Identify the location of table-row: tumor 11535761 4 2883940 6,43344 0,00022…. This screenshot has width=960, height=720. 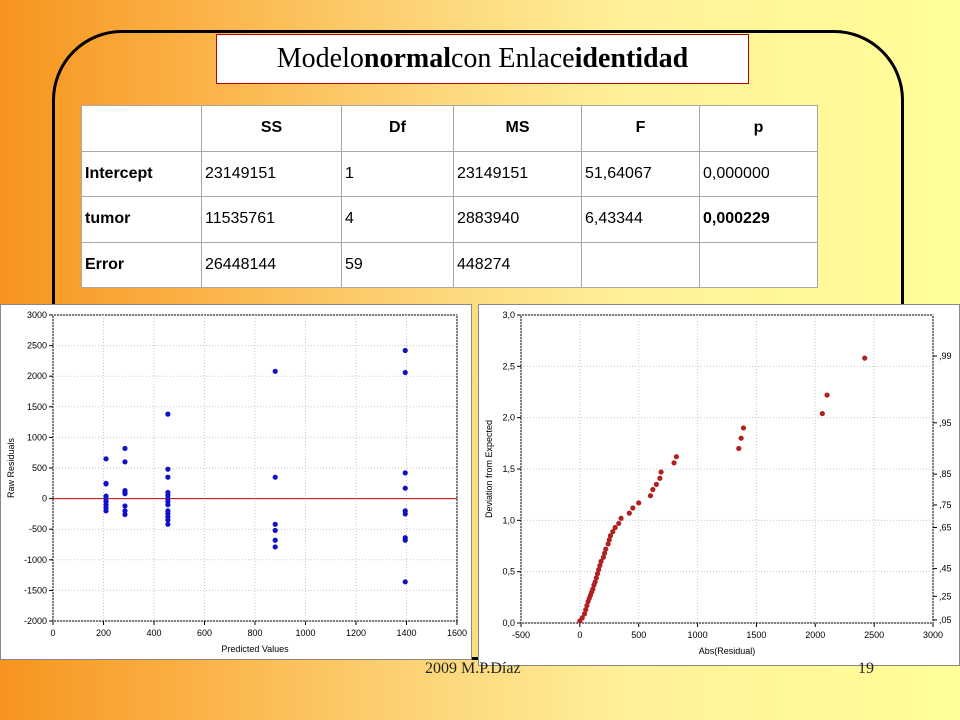
(449, 219).